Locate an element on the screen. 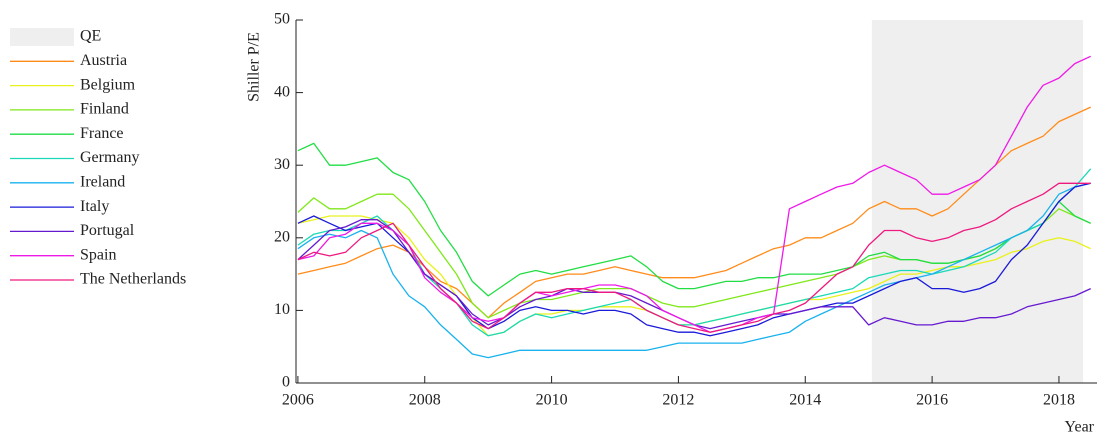 This screenshot has height=437, width=1097. legend-label: Austria is located at coordinates (103, 60).